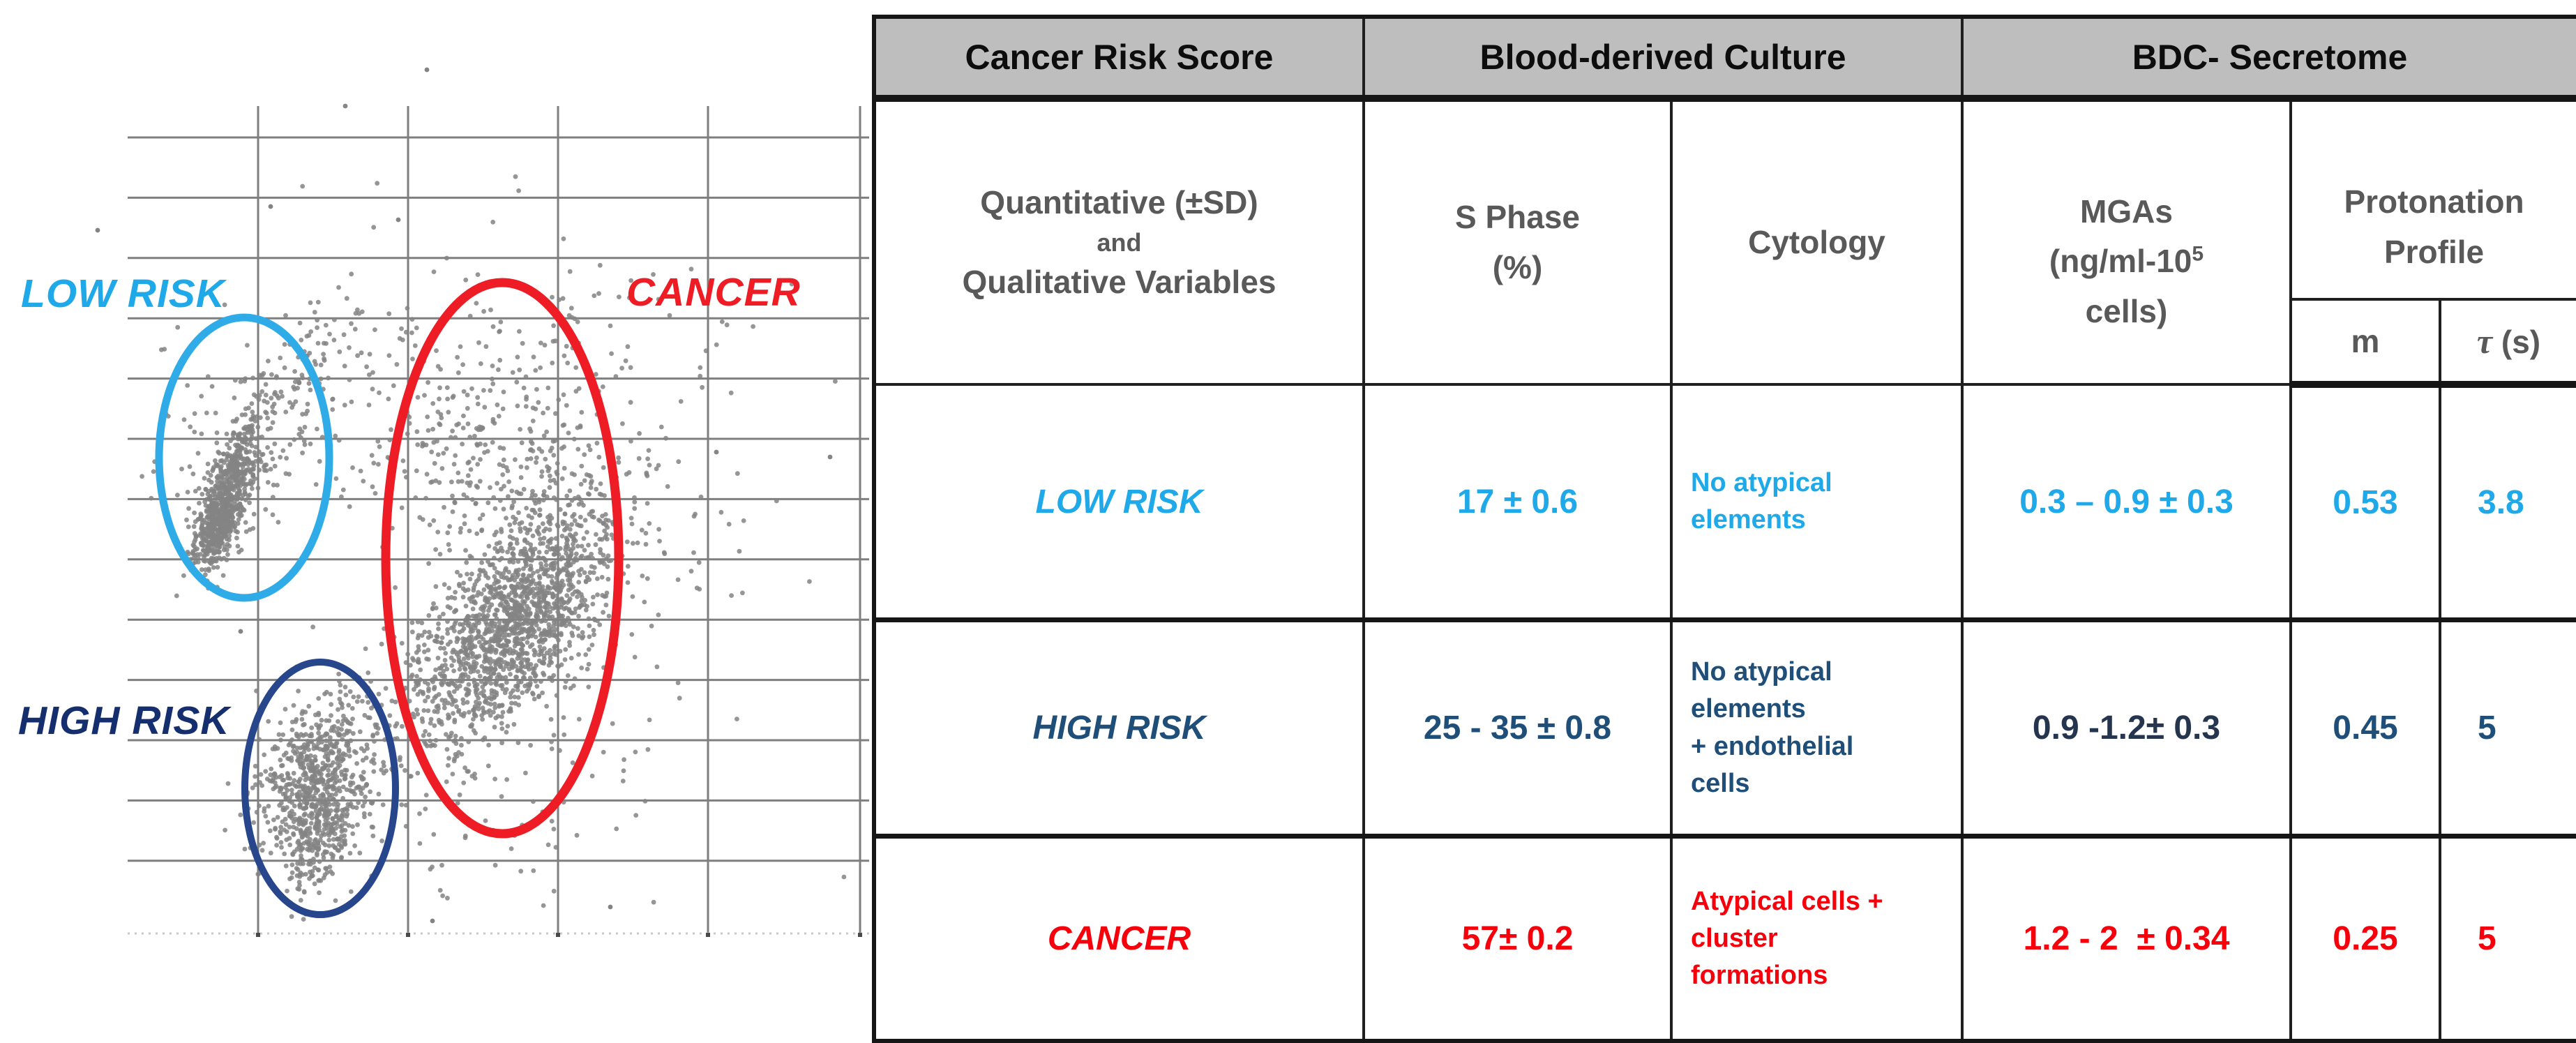 The image size is (2576, 1043). What do you see at coordinates (1119, 727) in the screenshot?
I see `high-risk-row-label: HIGH RISK` at bounding box center [1119, 727].